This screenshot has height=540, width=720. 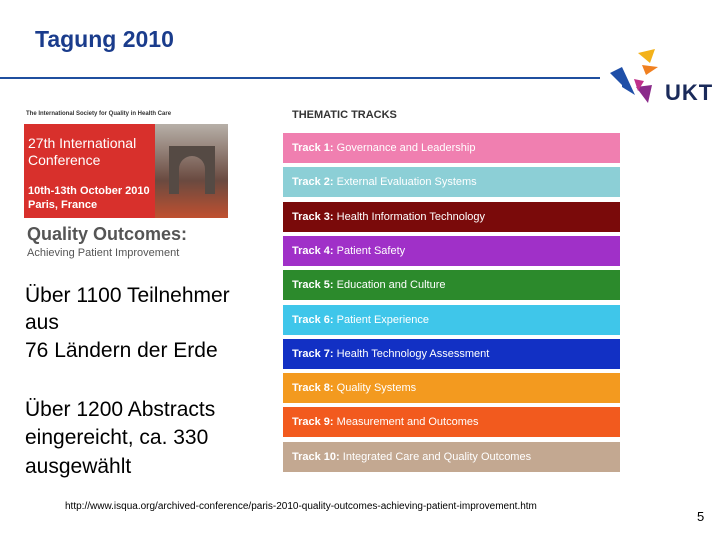 What do you see at coordinates (451, 285) in the screenshot?
I see `track: Track 5: Education and Culture` at bounding box center [451, 285].